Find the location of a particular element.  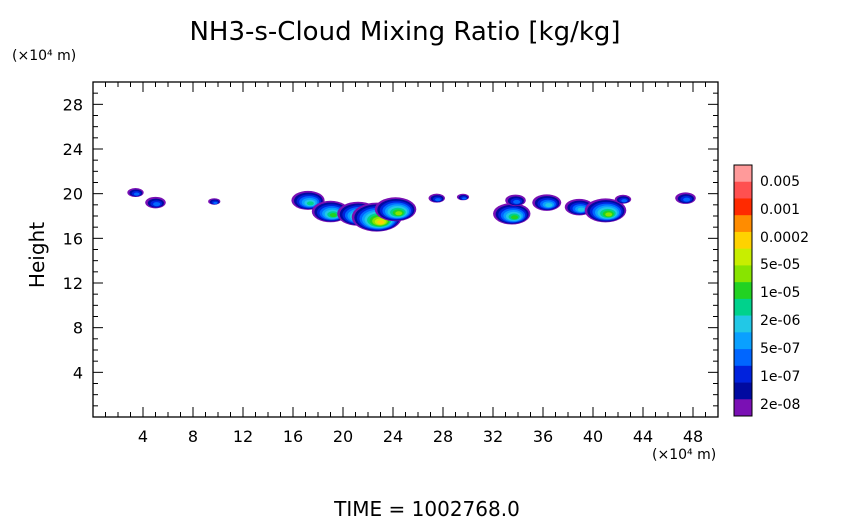

colorbar-label: 2e-06 is located at coordinates (780, 321).